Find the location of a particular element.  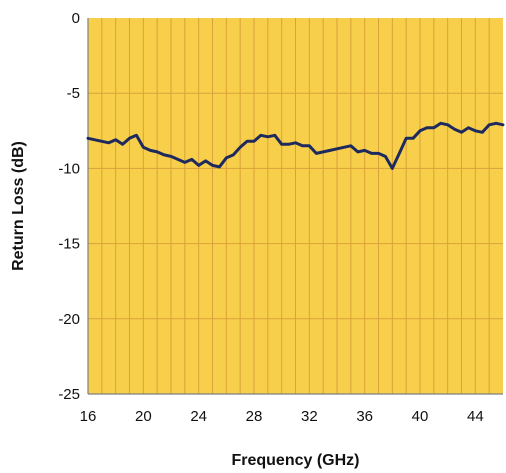

x-tick-label: 36 is located at coordinates (364, 416).